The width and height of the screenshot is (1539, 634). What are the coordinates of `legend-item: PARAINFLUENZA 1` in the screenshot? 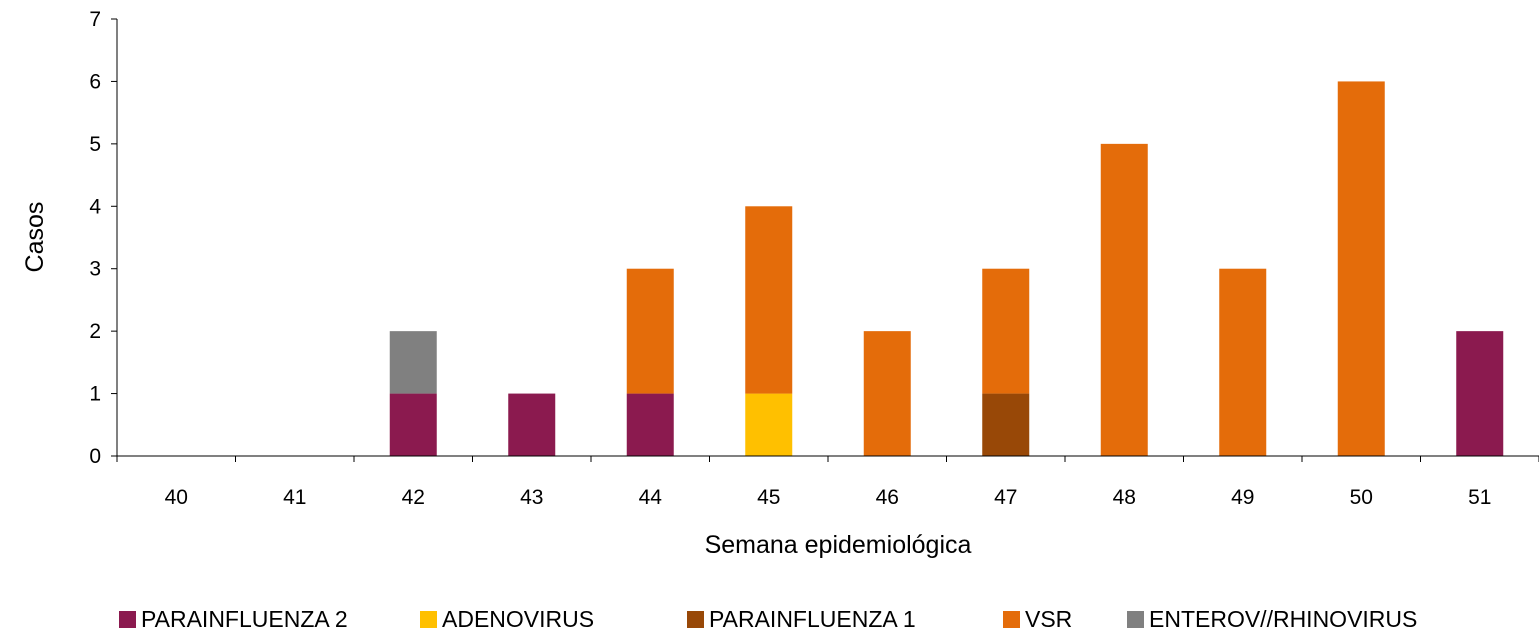 It's located at (801, 619).